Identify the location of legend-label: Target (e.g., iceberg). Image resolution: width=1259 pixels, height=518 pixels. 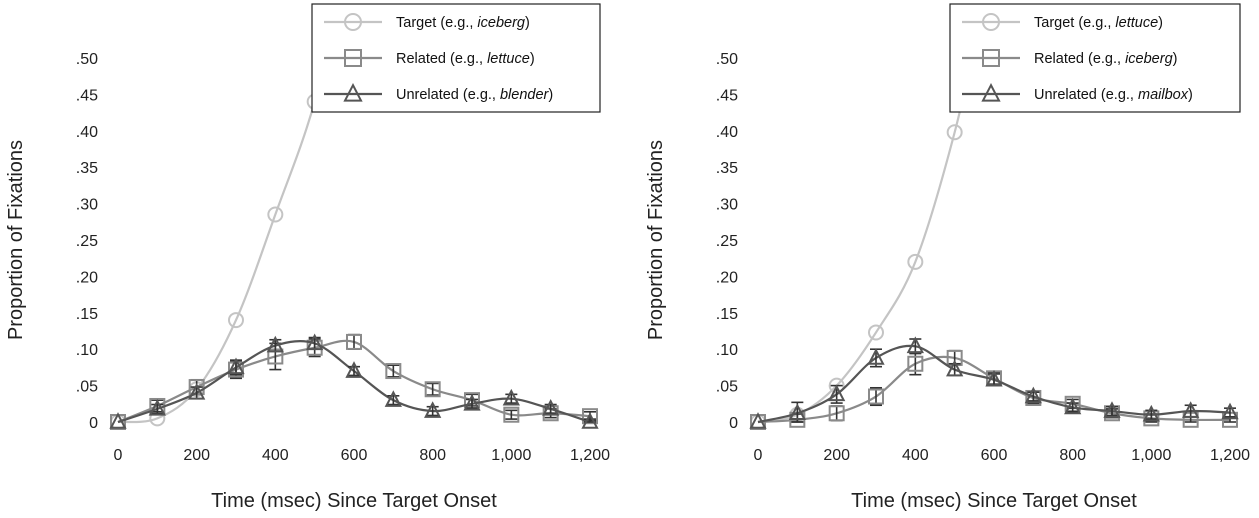
(463, 23).